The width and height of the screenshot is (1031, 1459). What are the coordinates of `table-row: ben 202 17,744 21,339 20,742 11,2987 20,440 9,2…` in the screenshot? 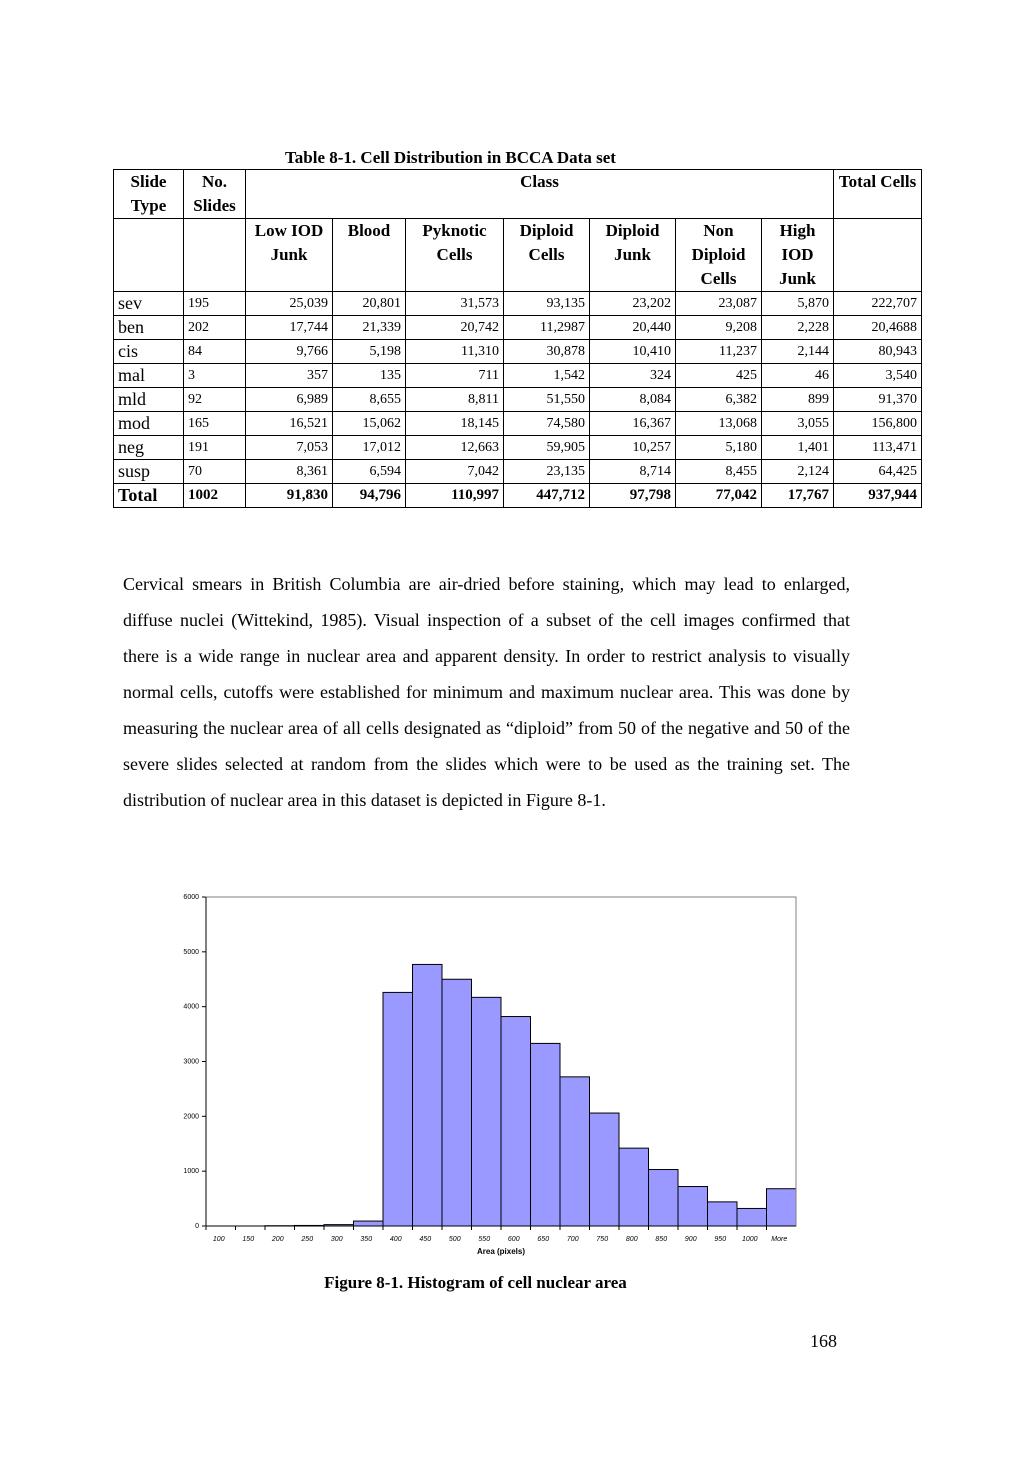 It's located at (518, 327).